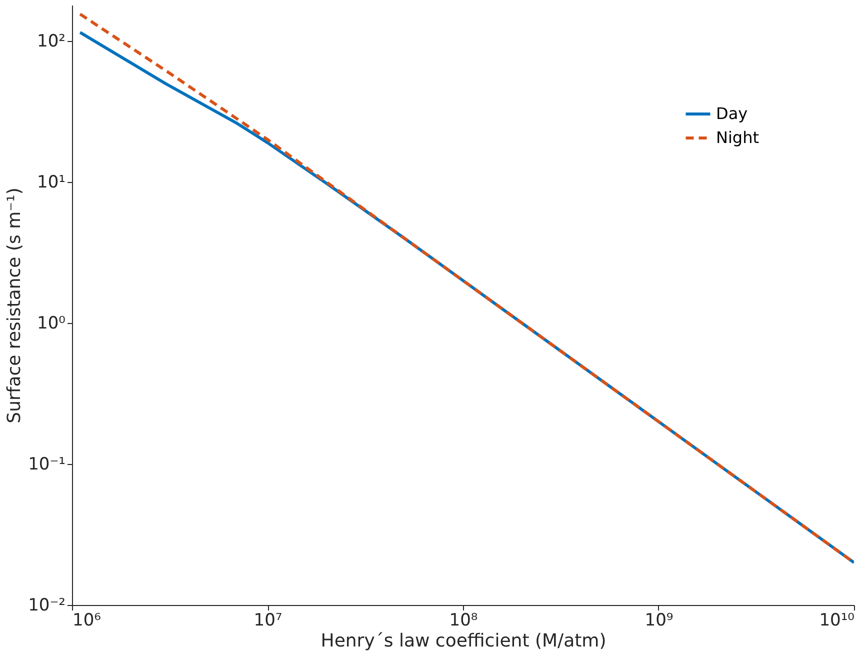 The height and width of the screenshot is (662, 864). What do you see at coordinates (268, 620) in the screenshot?
I see `x-tick-label: 10⁷` at bounding box center [268, 620].